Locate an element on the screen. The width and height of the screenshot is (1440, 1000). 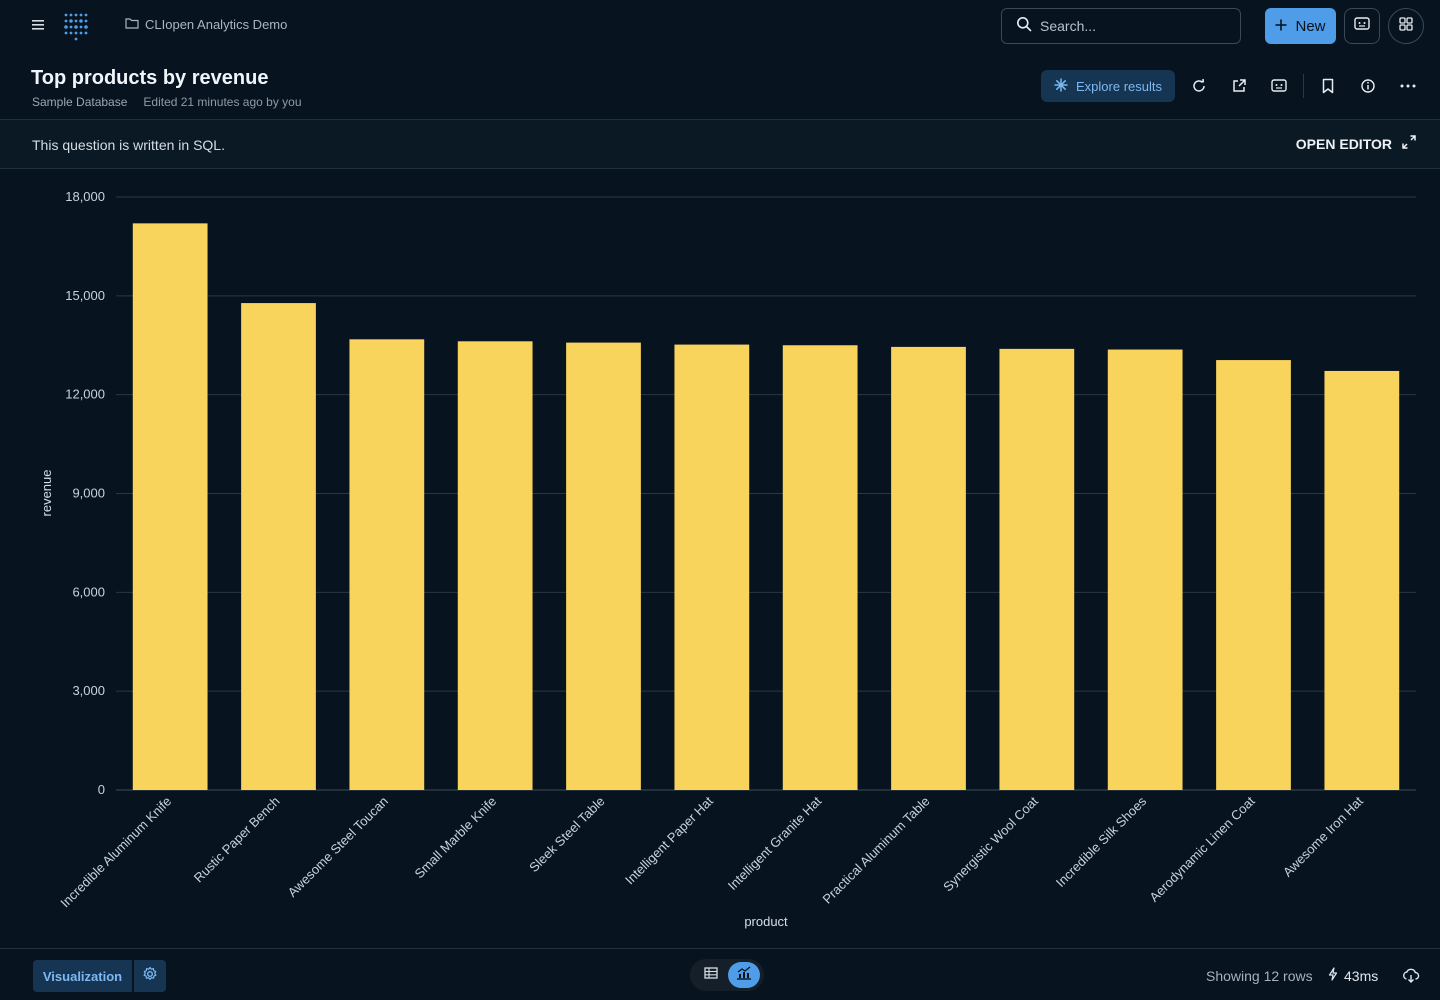
explore-results-label: Explore results is located at coordinates (1119, 86).